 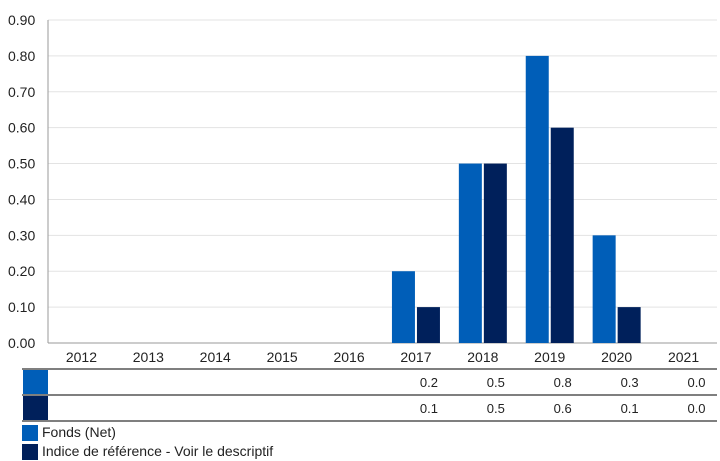 I want to click on x-tick-label: 2019, so click(x=549, y=357).